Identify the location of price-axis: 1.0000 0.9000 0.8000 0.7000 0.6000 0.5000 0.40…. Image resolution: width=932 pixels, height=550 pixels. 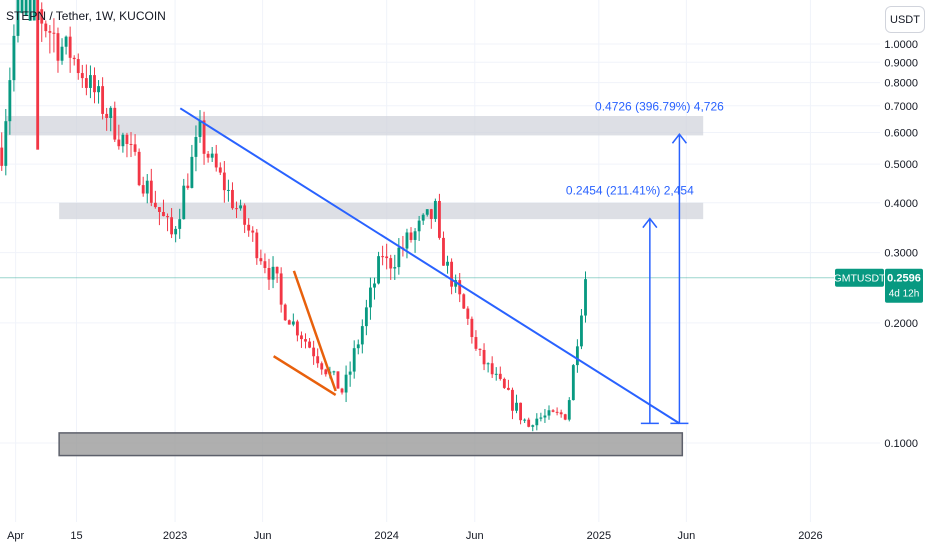
(901, 244).